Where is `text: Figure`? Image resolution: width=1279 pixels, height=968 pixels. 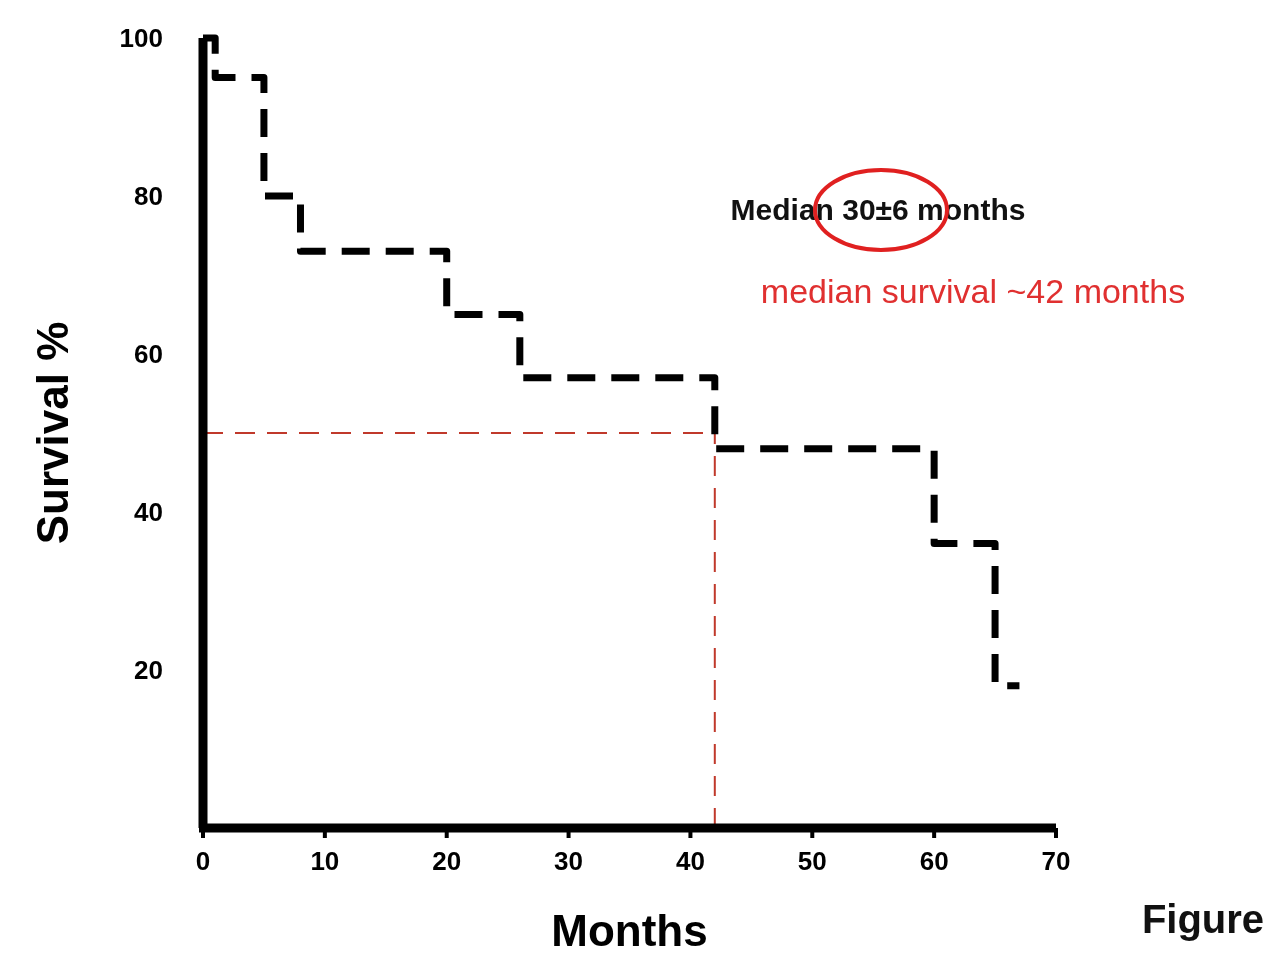 text: Figure is located at coordinates (1203, 919).